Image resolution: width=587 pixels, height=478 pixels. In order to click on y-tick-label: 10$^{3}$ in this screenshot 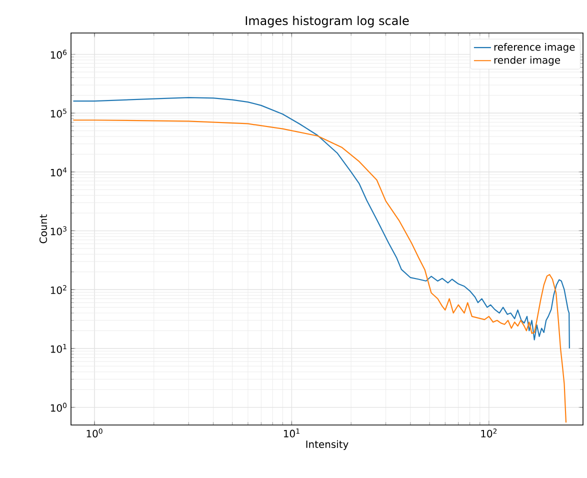, I will do `click(58, 231)`.